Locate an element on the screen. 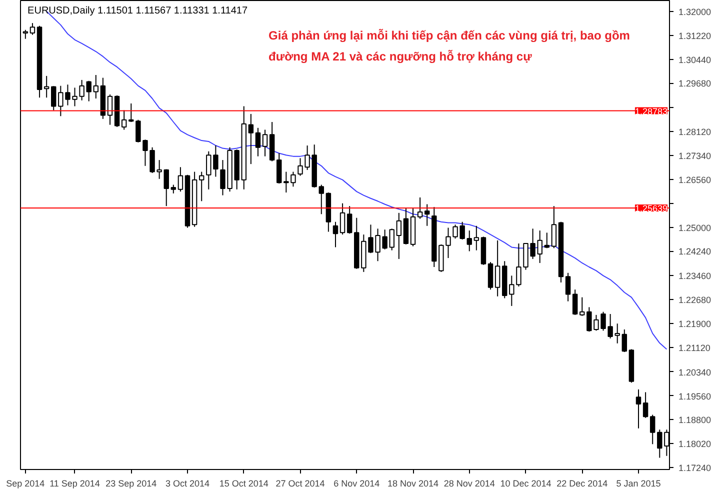  x-tick-label: 15 Oct 2014 is located at coordinates (243, 483).